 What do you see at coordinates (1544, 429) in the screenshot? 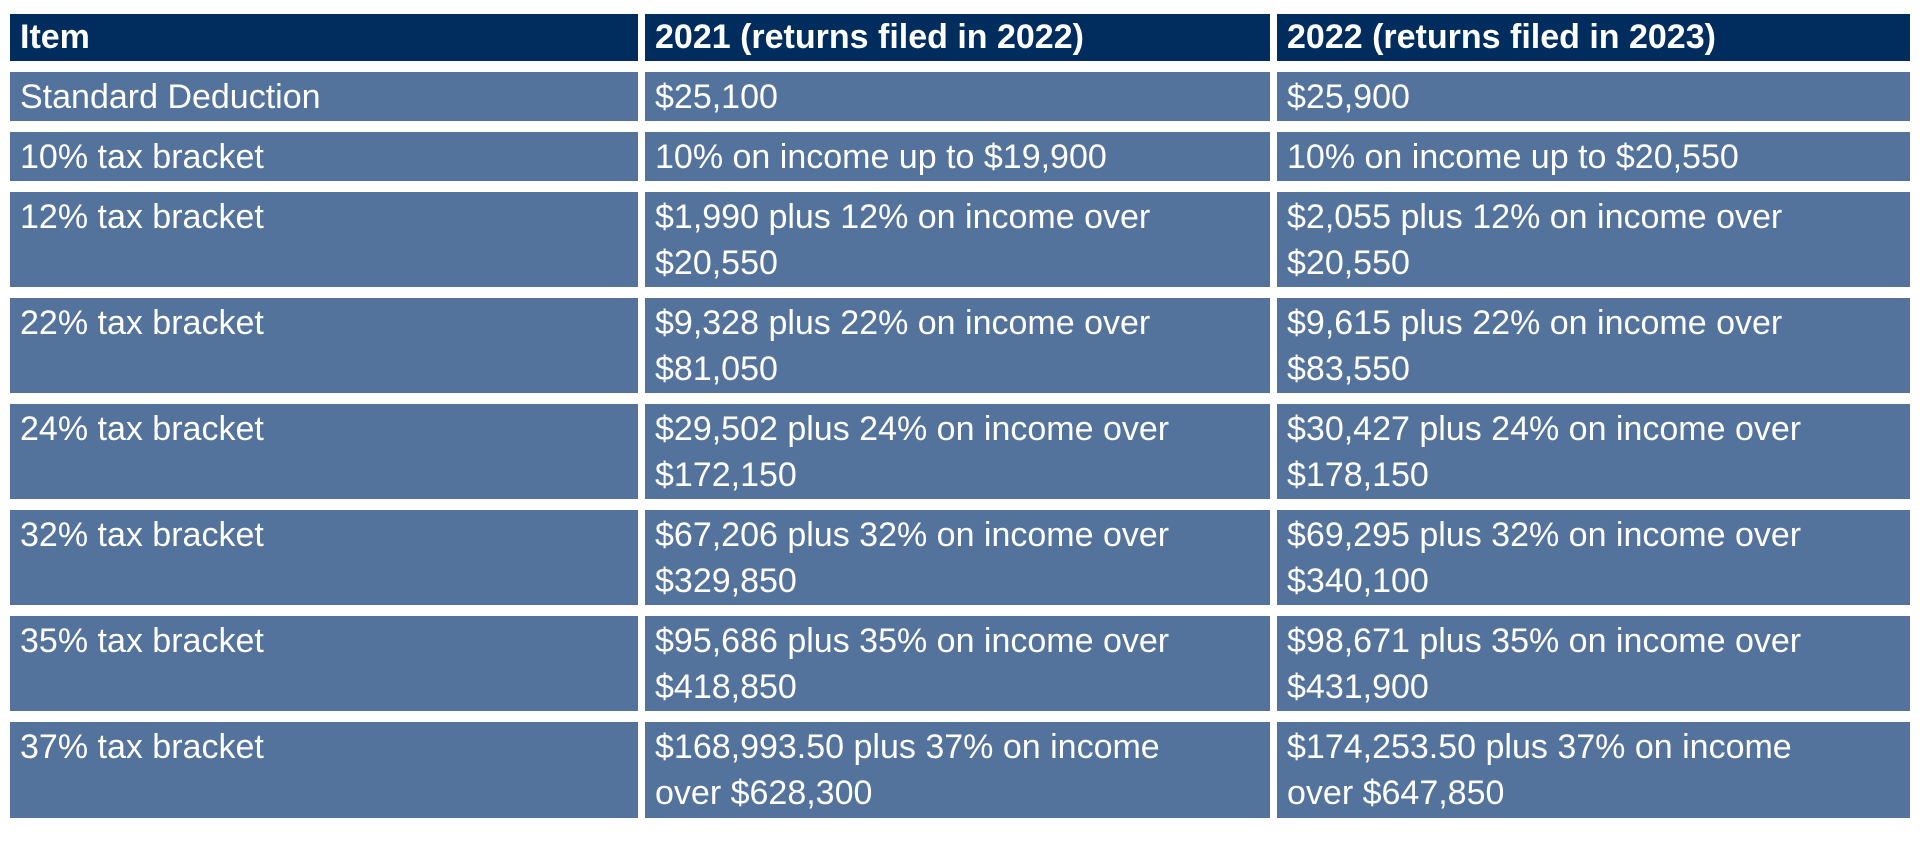
I see `cell-line: $30,427 plus 24% on income over` at bounding box center [1544, 429].